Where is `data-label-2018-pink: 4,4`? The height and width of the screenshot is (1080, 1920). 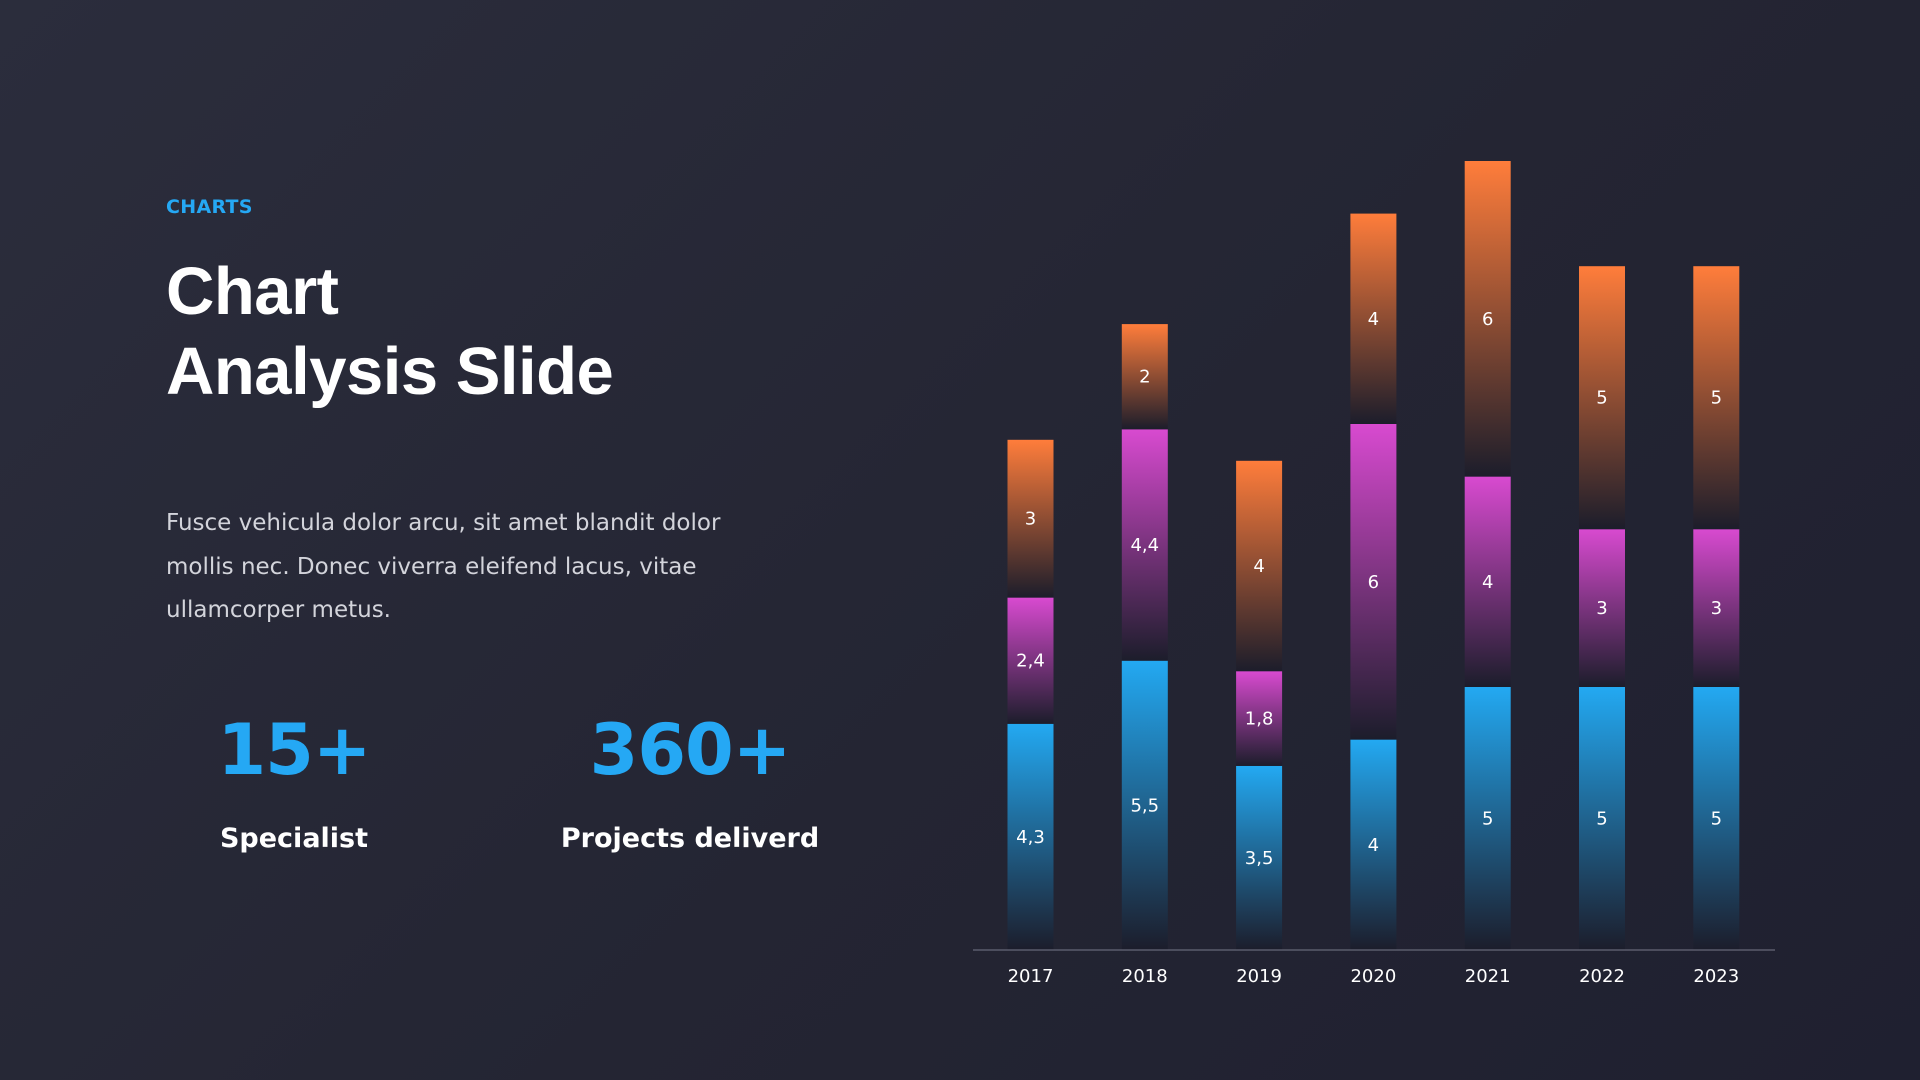
data-label-2018-pink: 4,4 is located at coordinates (1144, 545).